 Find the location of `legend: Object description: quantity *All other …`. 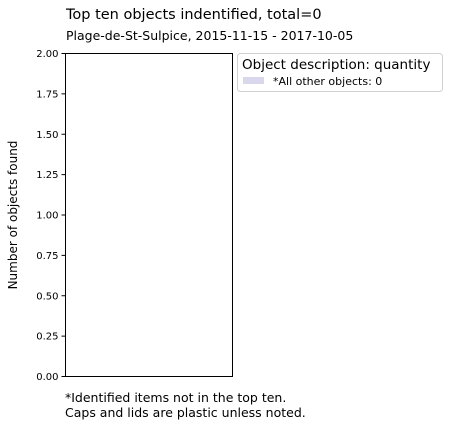

legend: Object description: quantity *All other … is located at coordinates (340, 72).